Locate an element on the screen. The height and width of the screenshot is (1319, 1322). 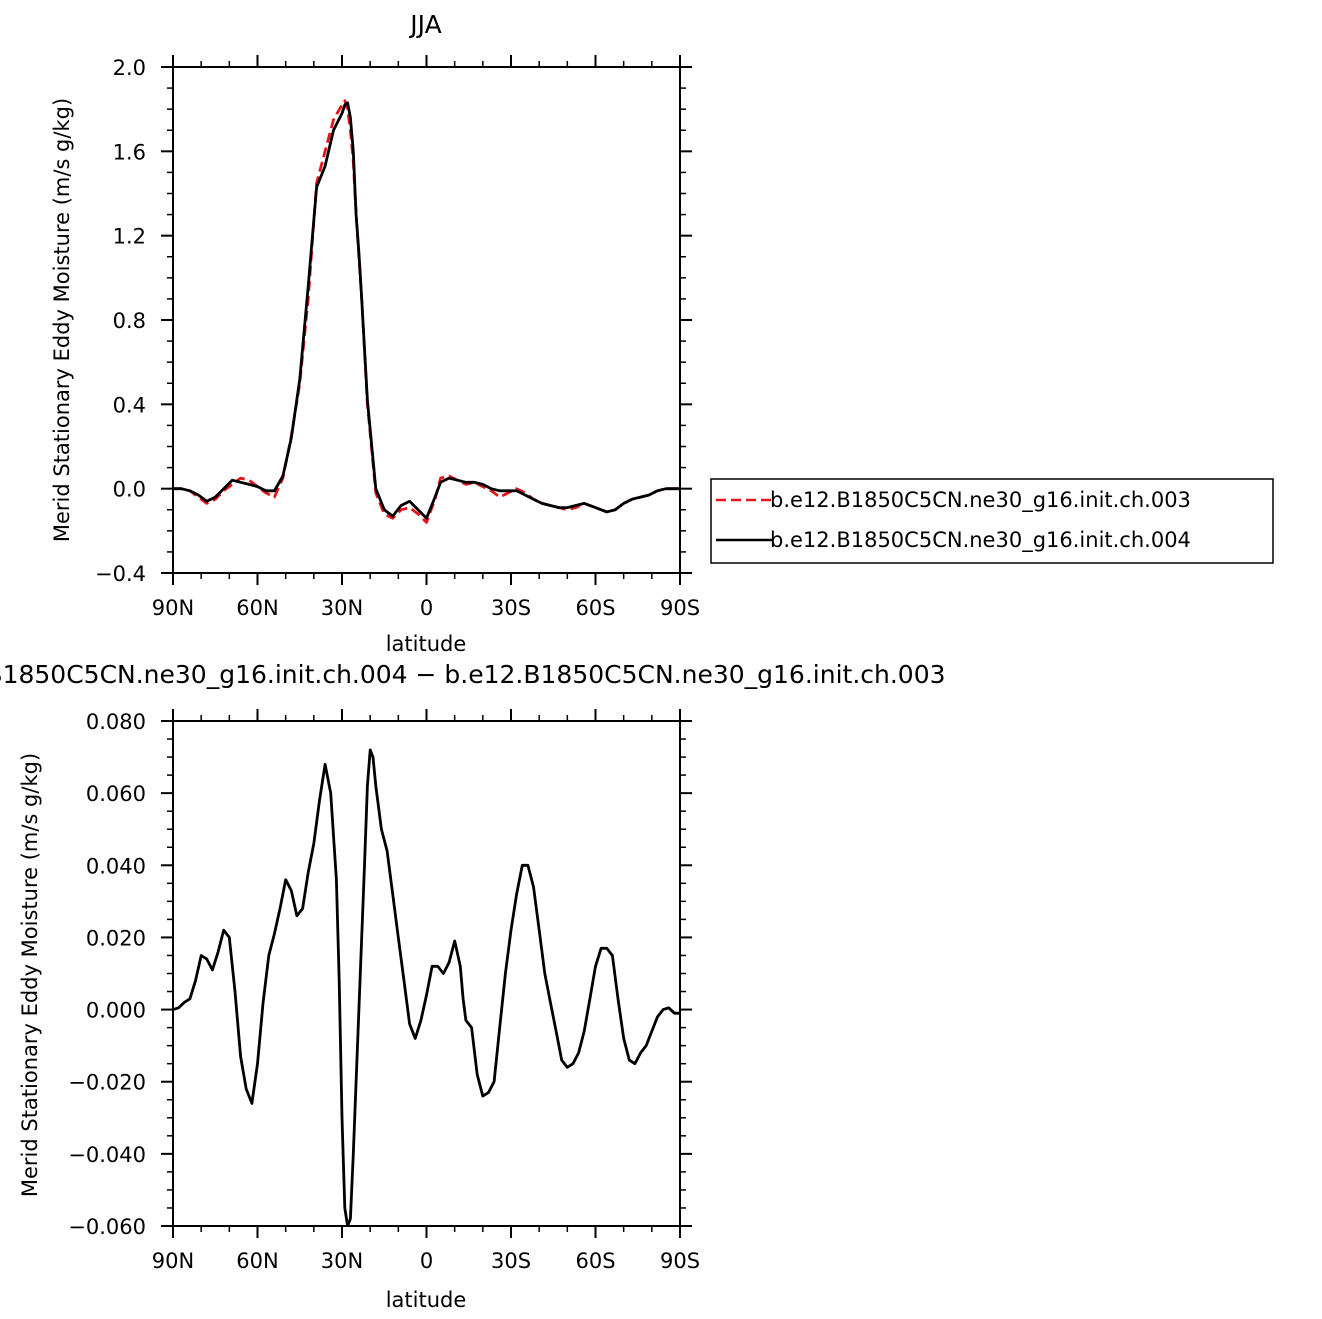
bottom-x-tick-label: 30S is located at coordinates (511, 1261).